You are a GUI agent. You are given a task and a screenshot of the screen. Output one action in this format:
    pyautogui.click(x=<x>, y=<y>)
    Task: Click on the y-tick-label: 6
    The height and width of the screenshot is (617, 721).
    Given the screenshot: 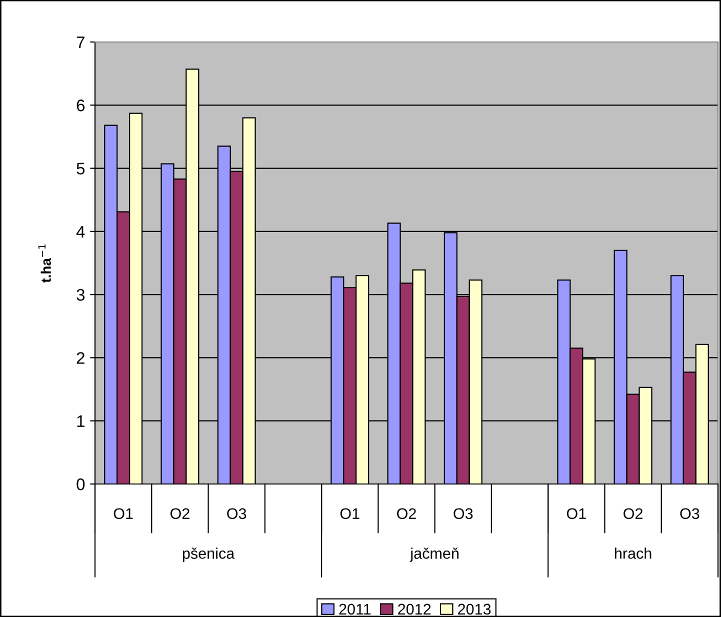 What is the action you would take?
    pyautogui.click(x=80, y=106)
    